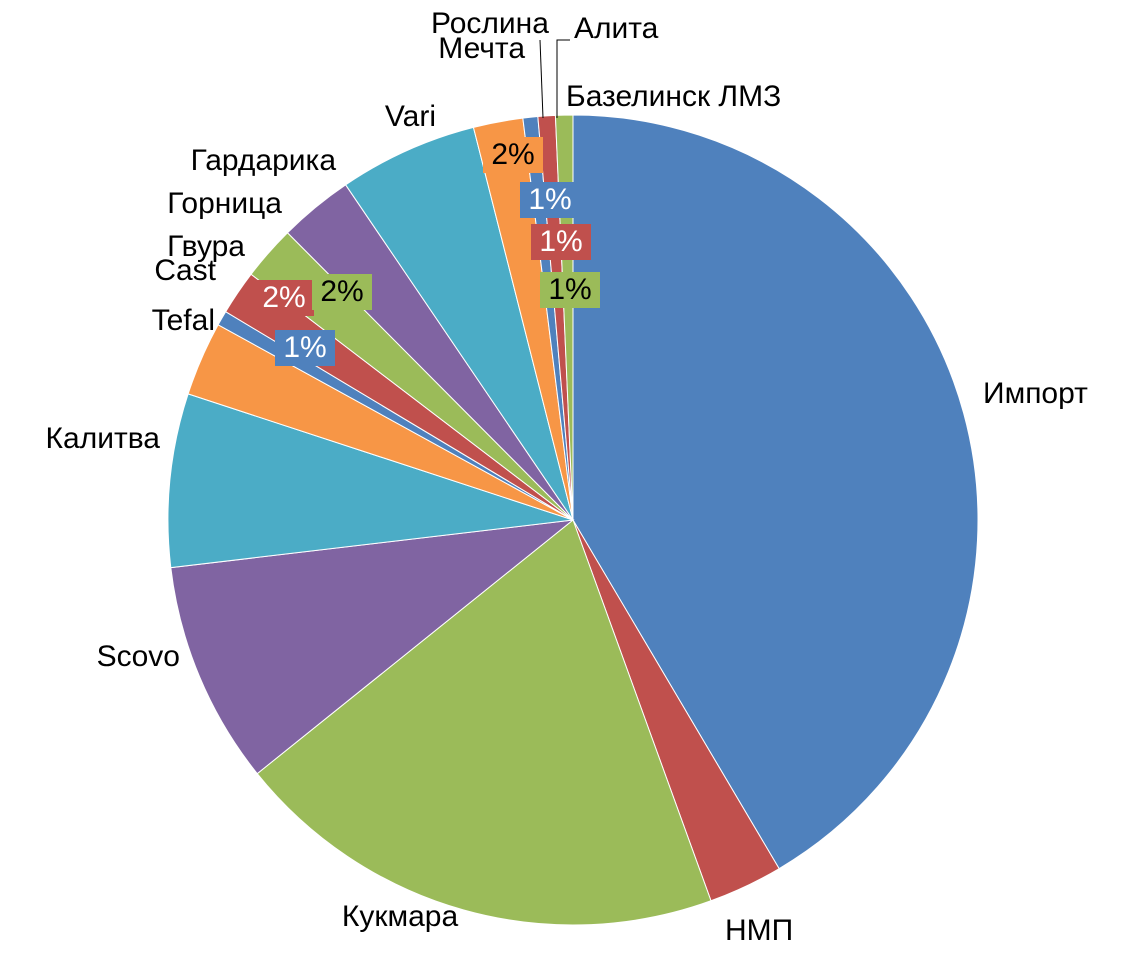  What do you see at coordinates (490, 23) in the screenshot?
I see `category-label: Рослина` at bounding box center [490, 23].